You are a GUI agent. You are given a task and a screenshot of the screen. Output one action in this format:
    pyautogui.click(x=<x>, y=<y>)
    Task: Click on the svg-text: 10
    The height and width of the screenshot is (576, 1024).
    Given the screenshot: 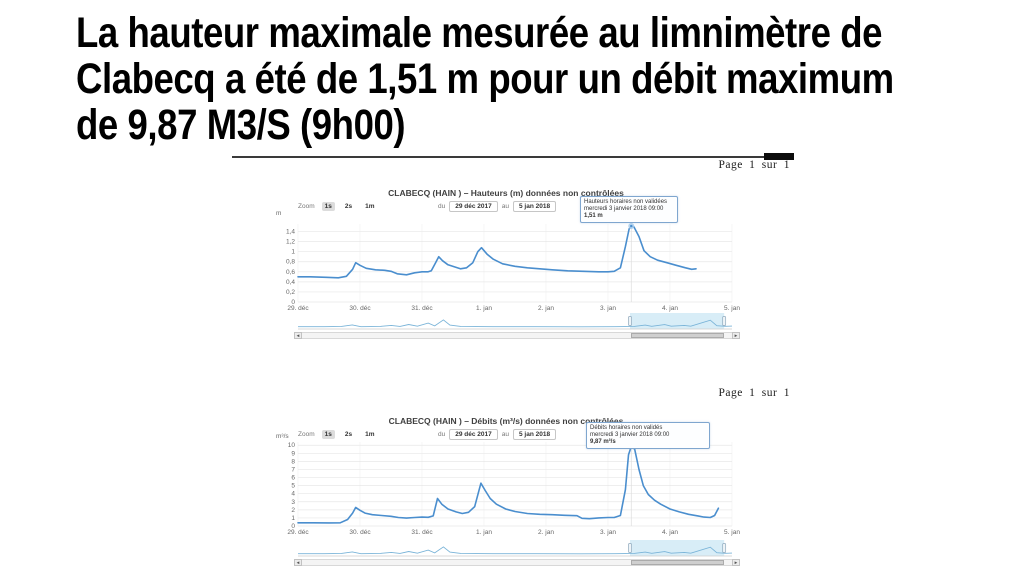 What is the action you would take?
    pyautogui.click(x=292, y=445)
    